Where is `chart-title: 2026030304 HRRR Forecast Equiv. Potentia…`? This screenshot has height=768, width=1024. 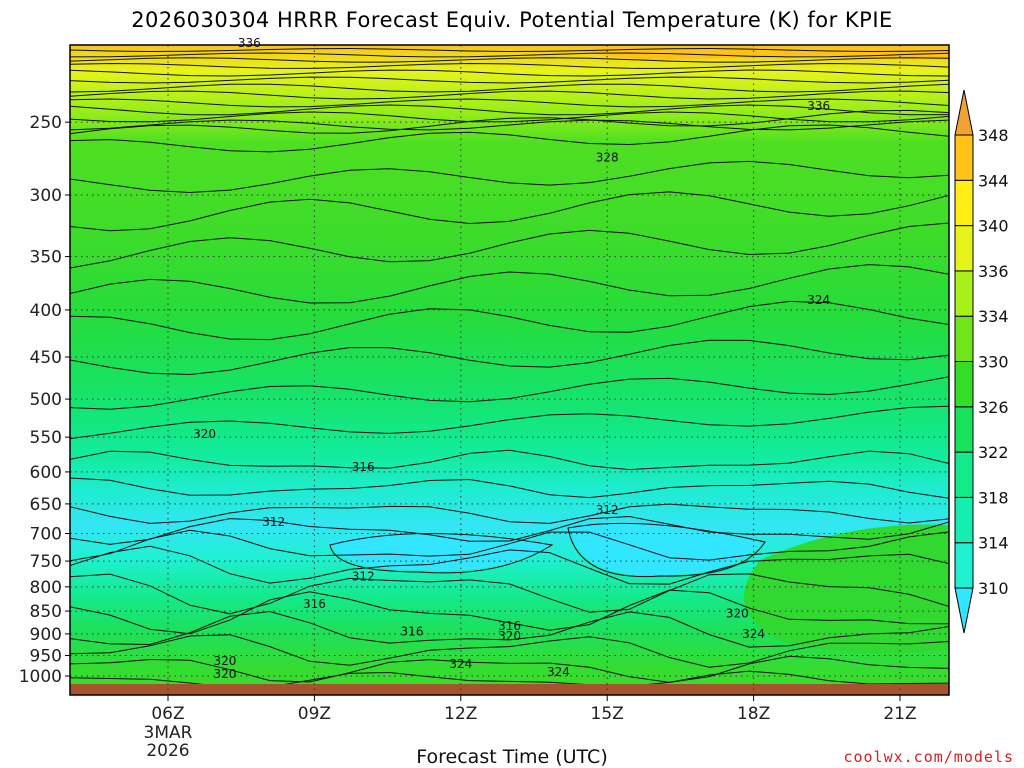
chart-title: 2026030304 HRRR Forecast Equiv. Potentia… is located at coordinates (512, 20).